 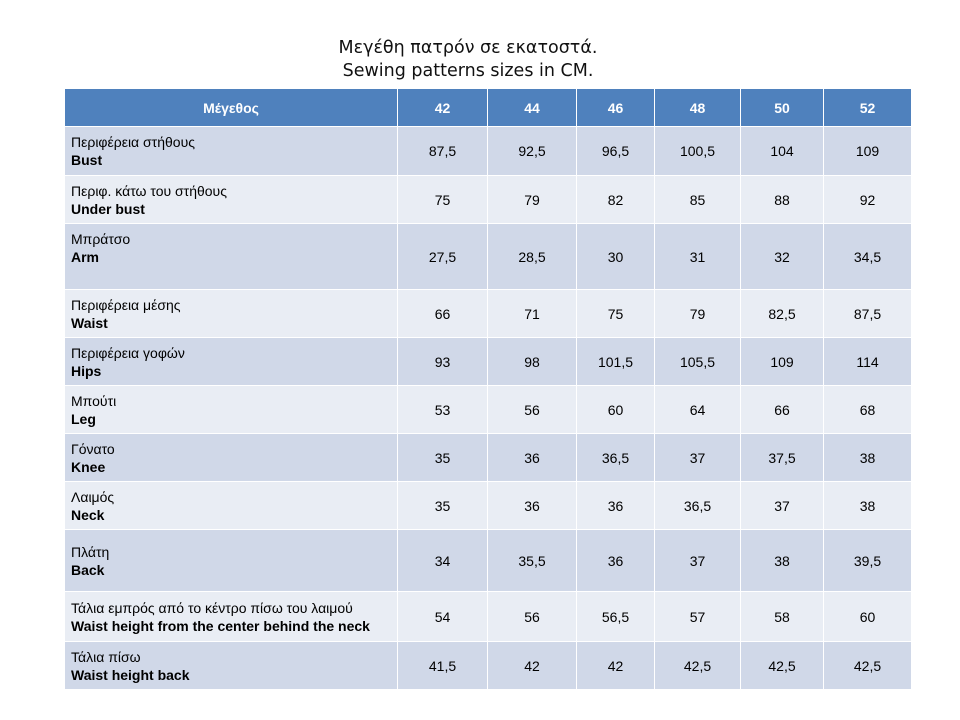 I want to click on measurement-name-english: Arm, so click(x=85, y=257).